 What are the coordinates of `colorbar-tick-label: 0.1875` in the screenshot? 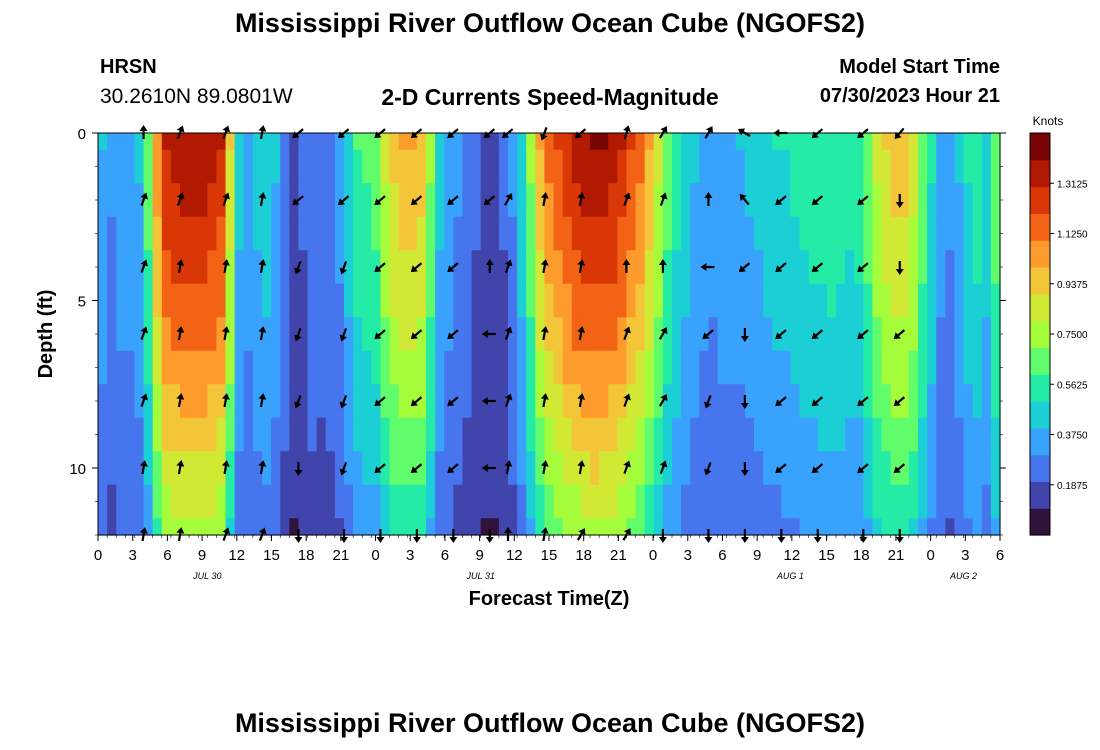 It's located at (1072, 486).